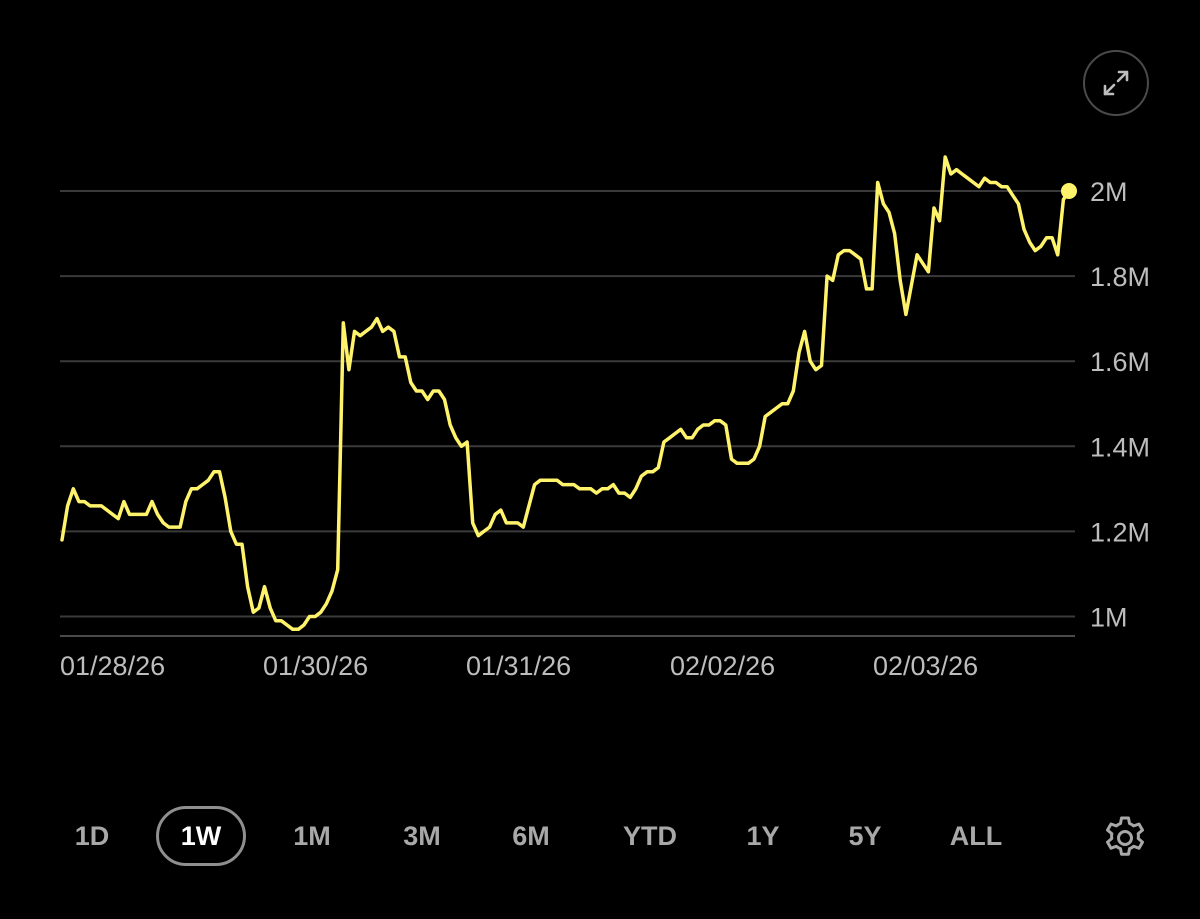  What do you see at coordinates (1120, 447) in the screenshot?
I see `y-tick-label: 1.4M` at bounding box center [1120, 447].